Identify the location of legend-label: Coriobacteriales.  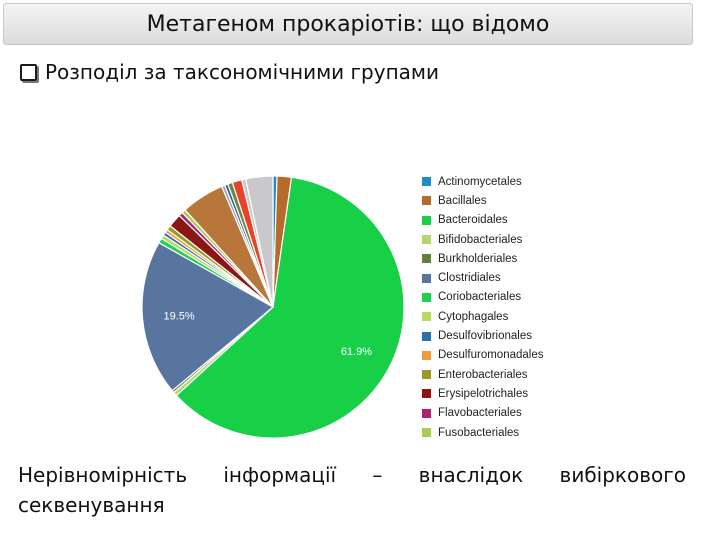
(480, 297).